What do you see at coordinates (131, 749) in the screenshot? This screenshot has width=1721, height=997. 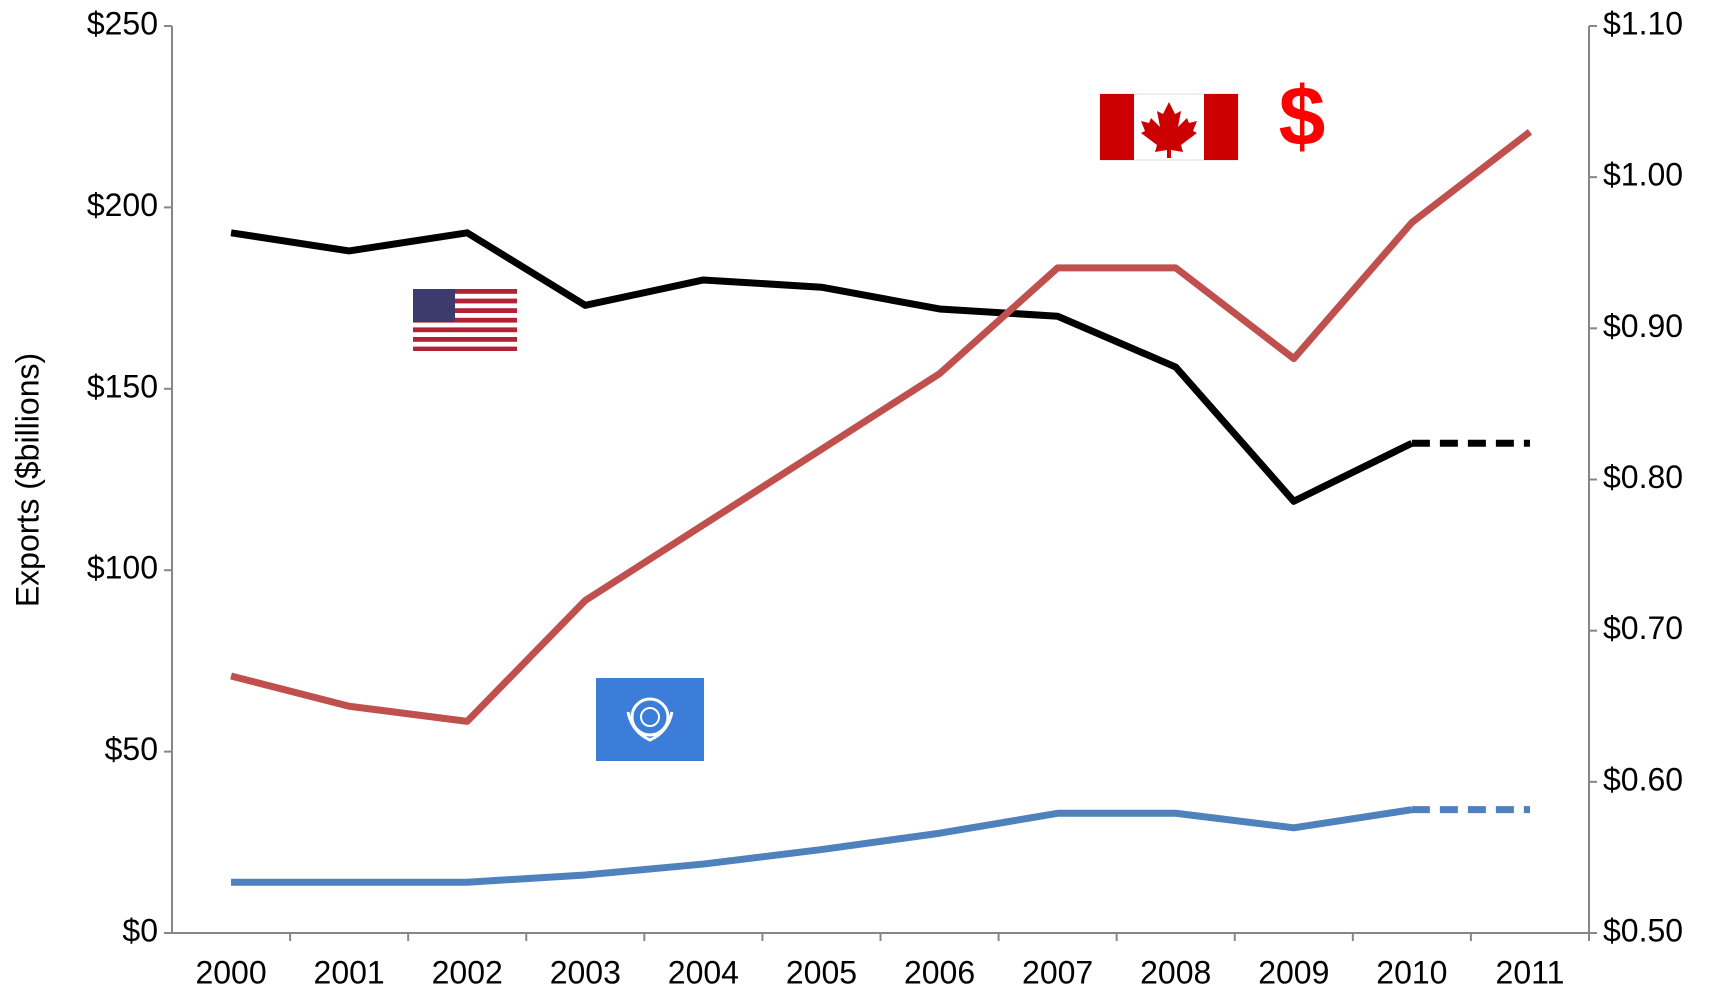 I see `y-tick-label: $50` at bounding box center [131, 749].